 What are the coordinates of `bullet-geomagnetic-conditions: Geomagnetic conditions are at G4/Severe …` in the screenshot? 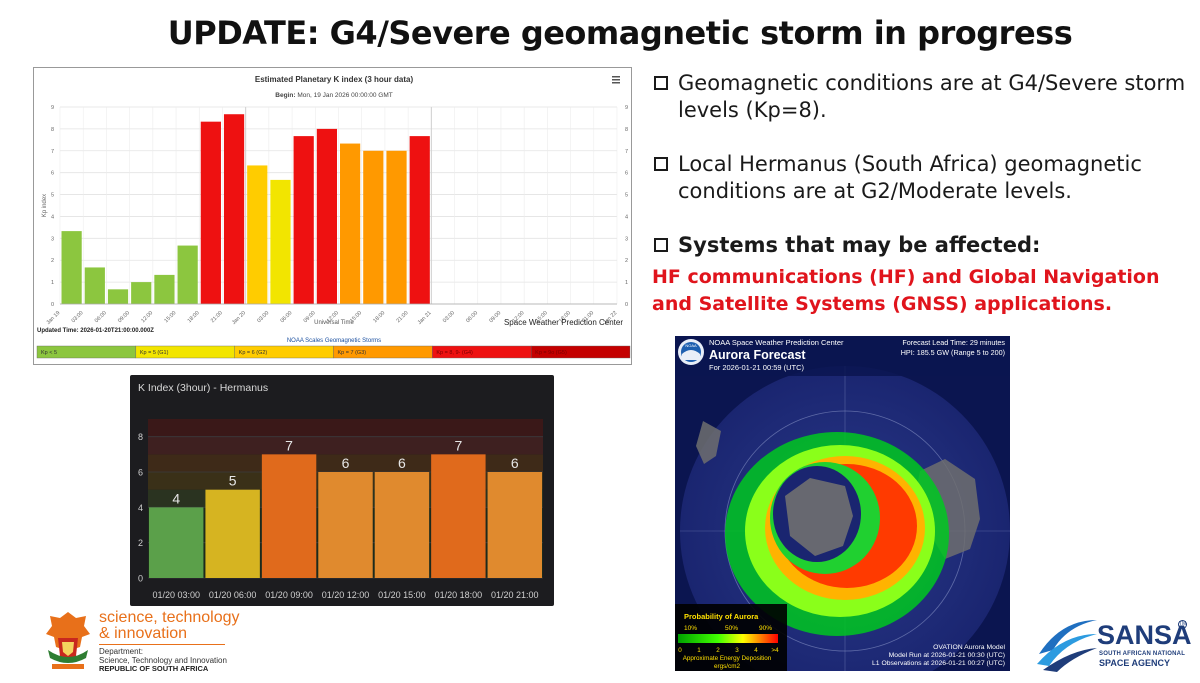 It's located at (922, 97).